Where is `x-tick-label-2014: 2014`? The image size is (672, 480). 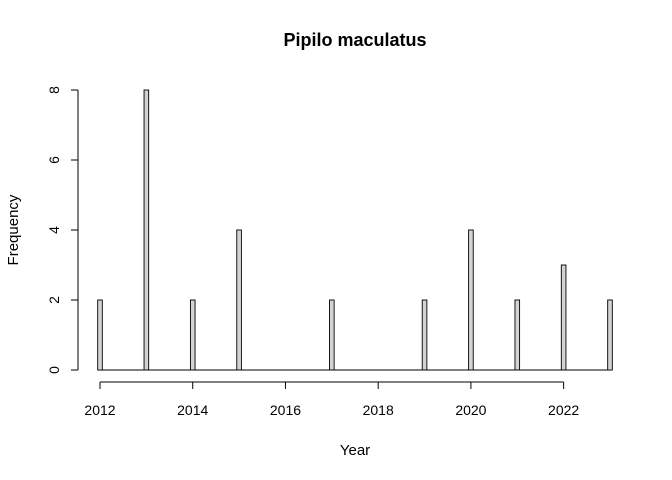 x-tick-label-2014: 2014 is located at coordinates (192, 410).